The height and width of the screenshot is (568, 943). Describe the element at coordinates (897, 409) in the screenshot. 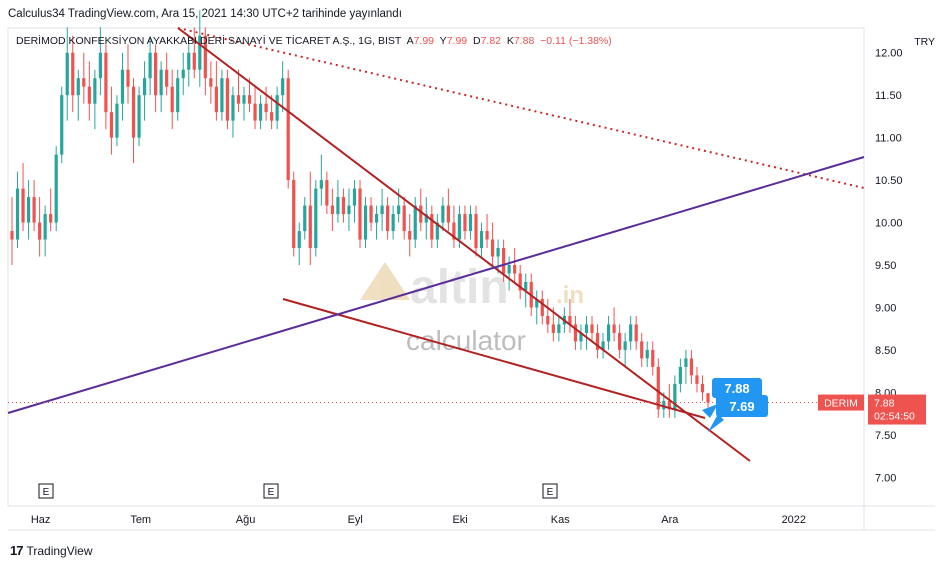

I see `price-tag-bg` at that location.